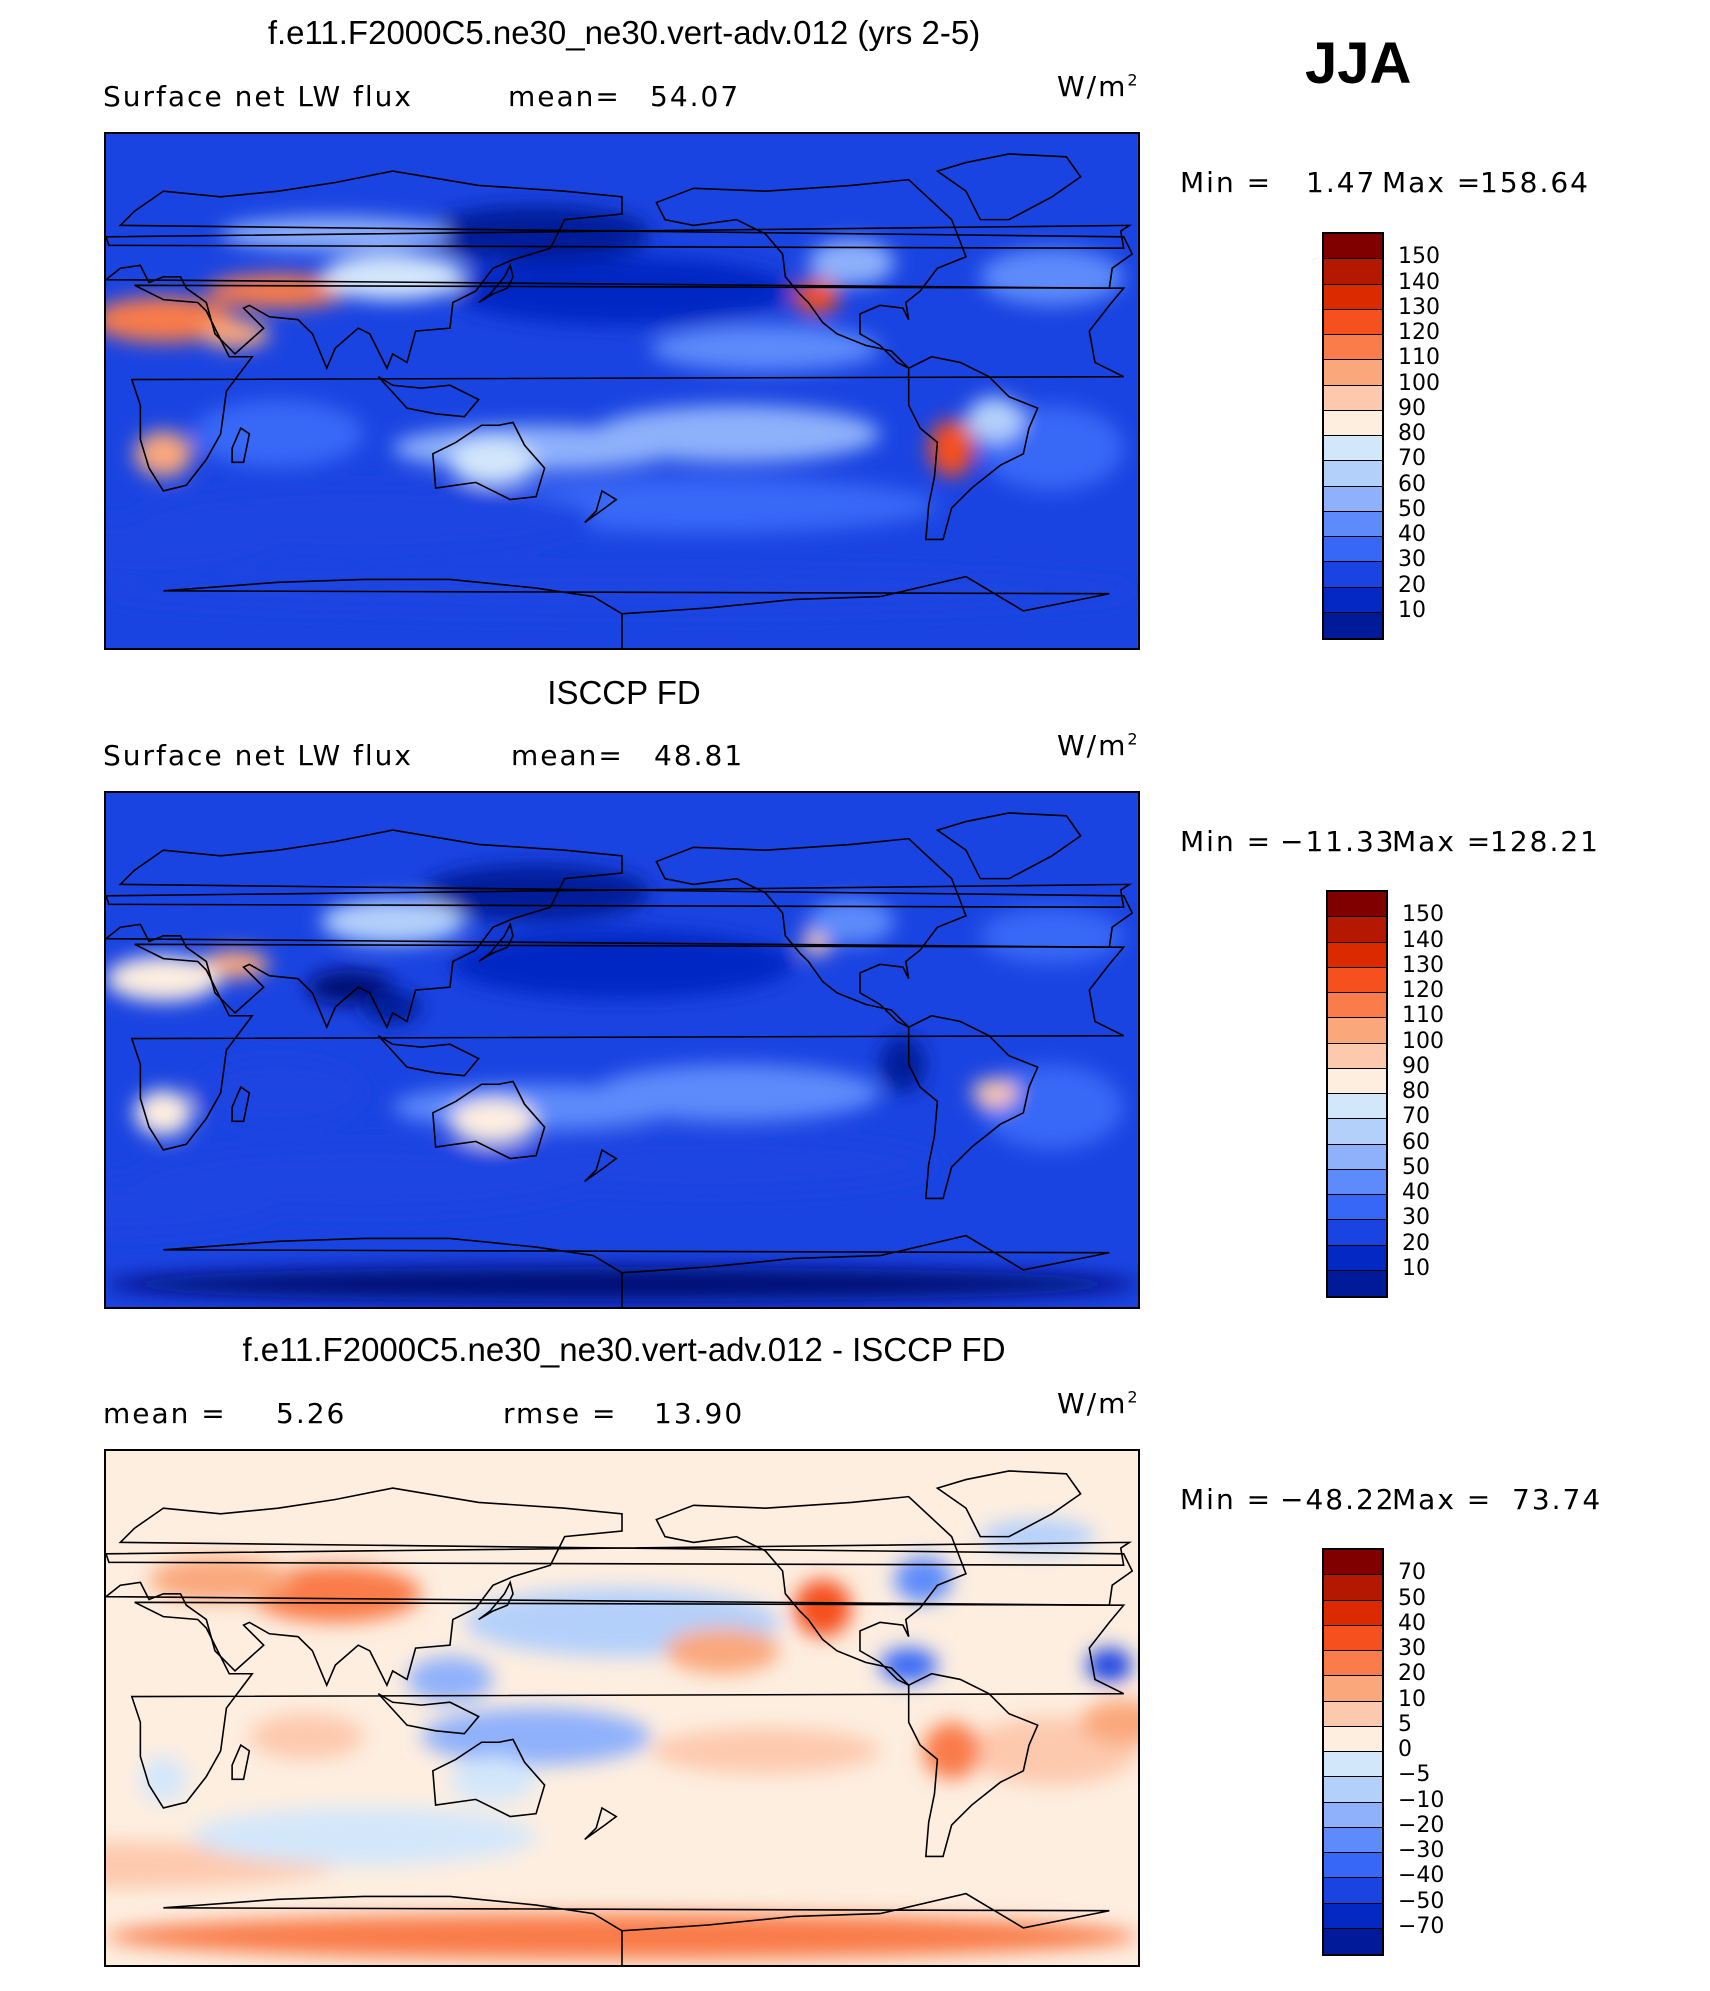 This screenshot has height=1991, width=1710. What do you see at coordinates (1098, 745) in the screenshot?
I see `units-label: W/m2` at bounding box center [1098, 745].